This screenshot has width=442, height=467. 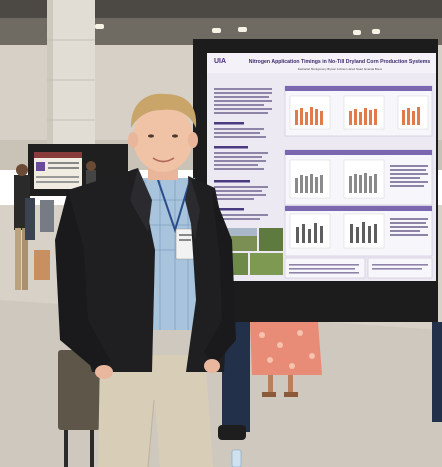 I want to click on poster-text-column, so click(x=243, y=154).